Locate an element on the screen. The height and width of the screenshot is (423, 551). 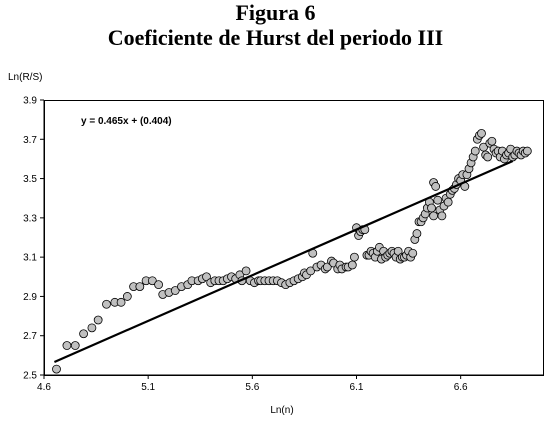
x-axis-label: Ln(n) is located at coordinates (281, 410).